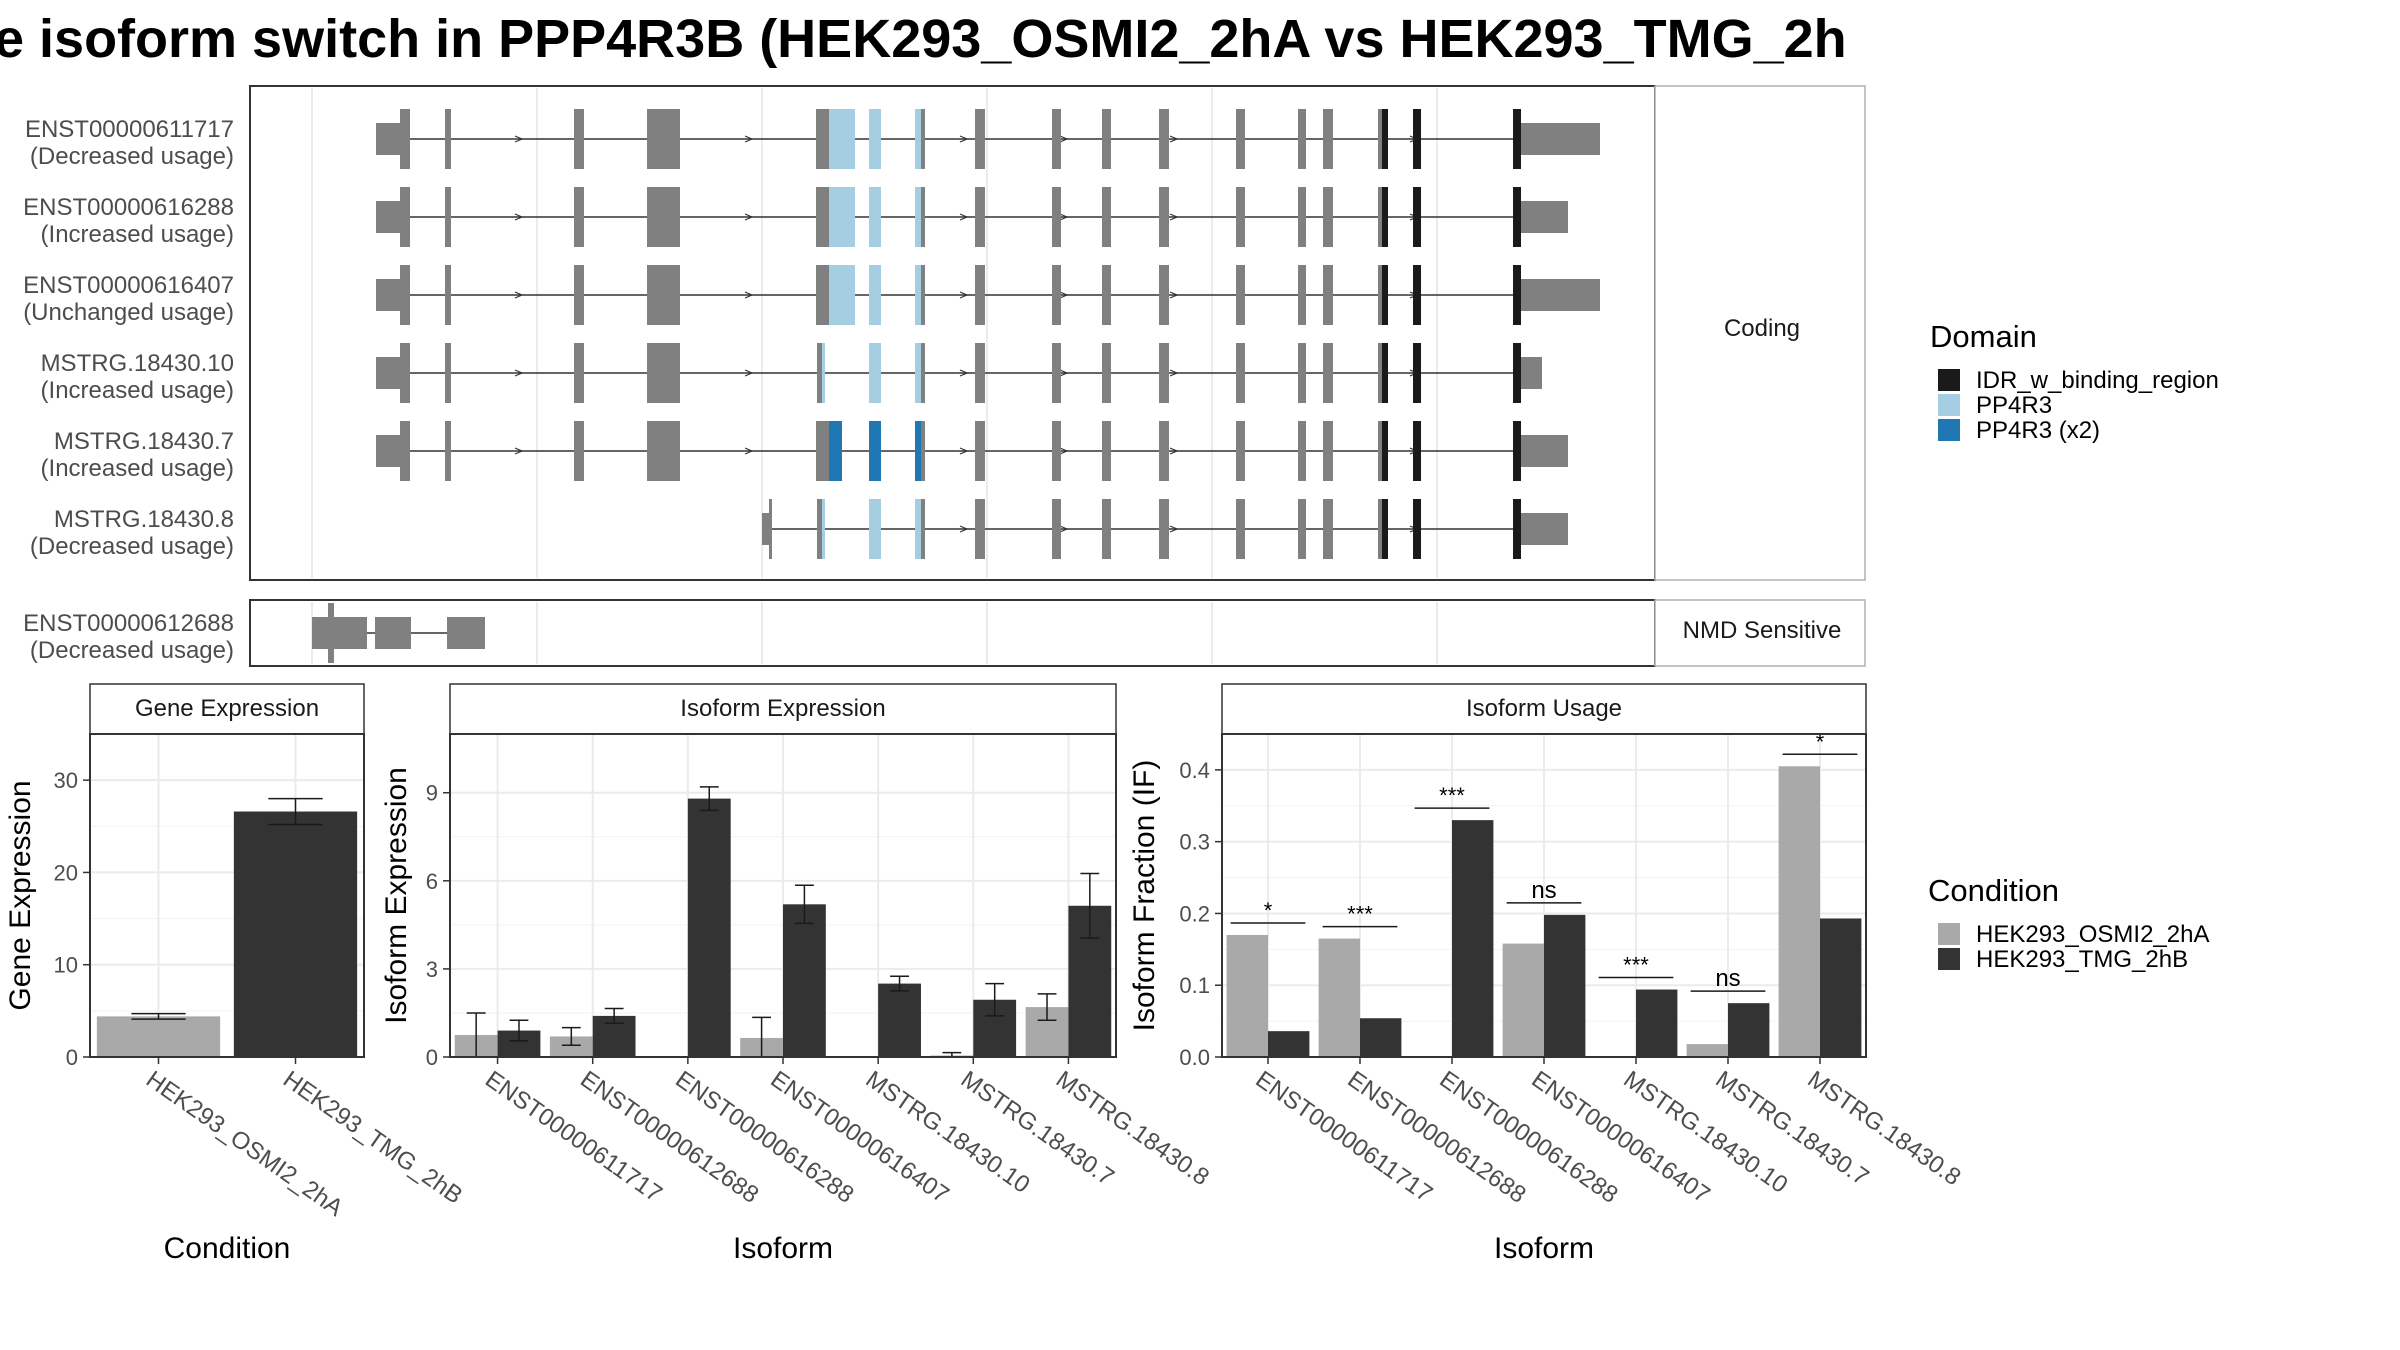 The image size is (2400, 1350). What do you see at coordinates (227, 708) in the screenshot?
I see `chart-title: Gene Expression` at bounding box center [227, 708].